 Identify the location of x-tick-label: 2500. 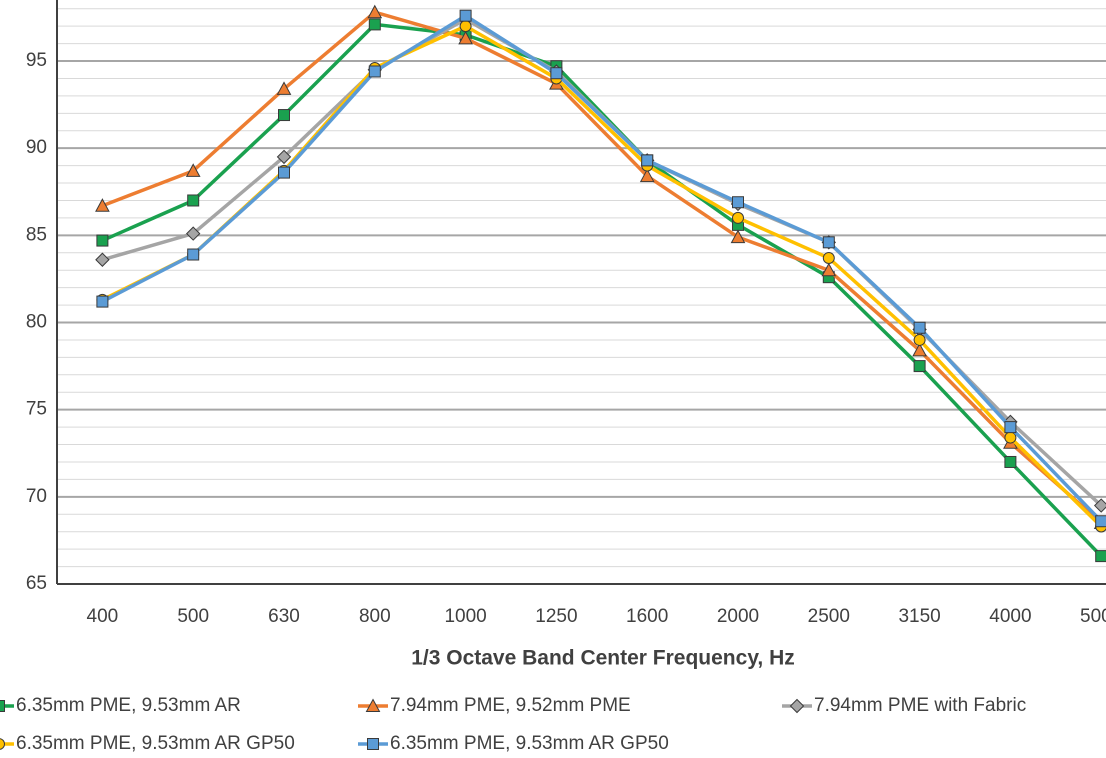
(829, 616).